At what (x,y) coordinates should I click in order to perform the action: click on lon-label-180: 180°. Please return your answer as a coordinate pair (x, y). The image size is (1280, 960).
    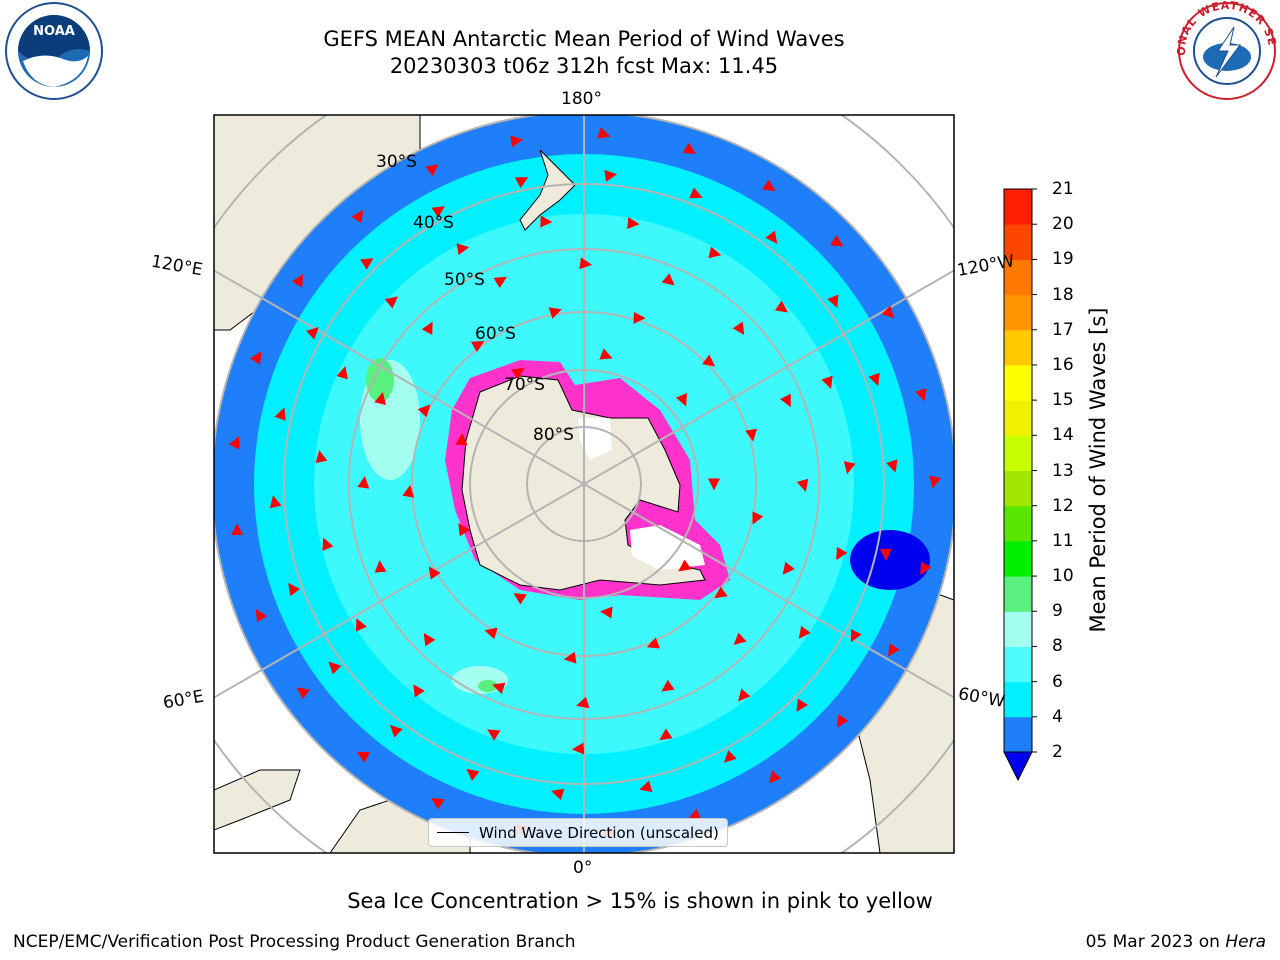
    Looking at the image, I should click on (581, 99).